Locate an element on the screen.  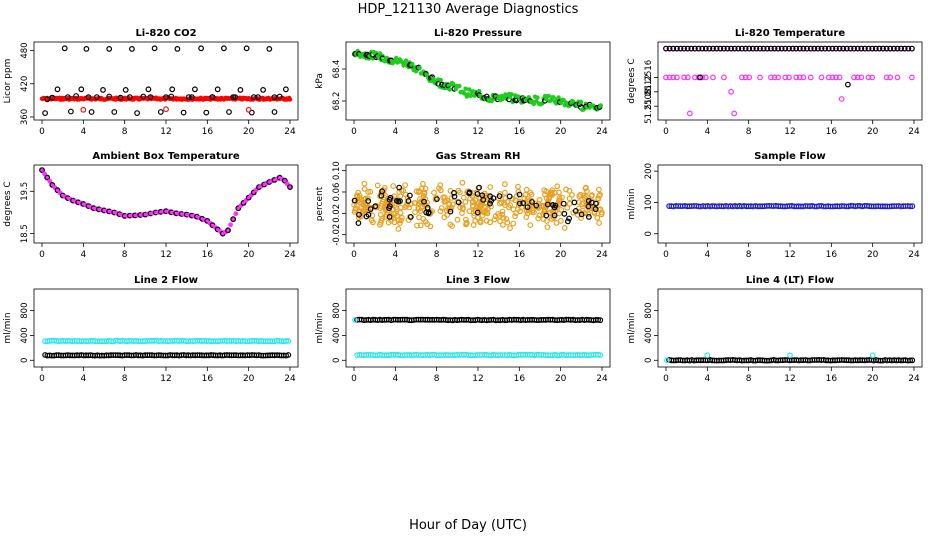
y-tick-label: 360 is located at coordinates (25, 117).